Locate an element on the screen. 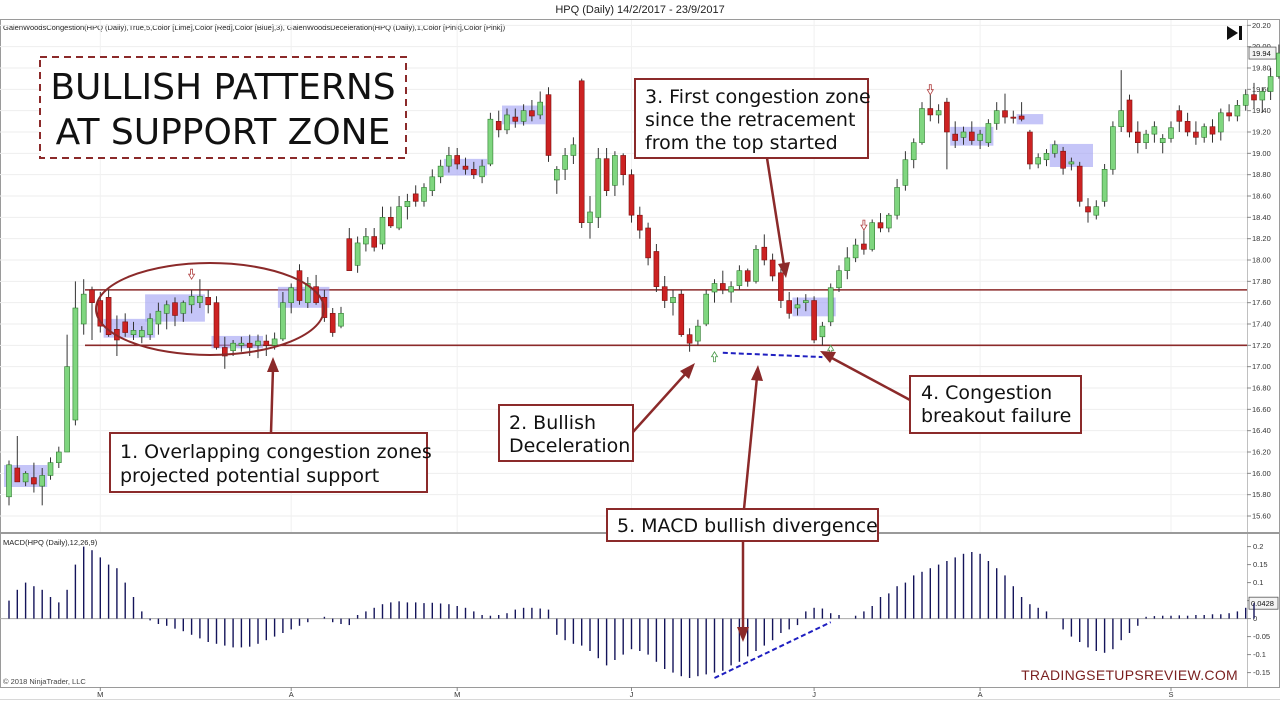 The height and width of the screenshot is (717, 1280). macd-divergence-line is located at coordinates (773, 650).